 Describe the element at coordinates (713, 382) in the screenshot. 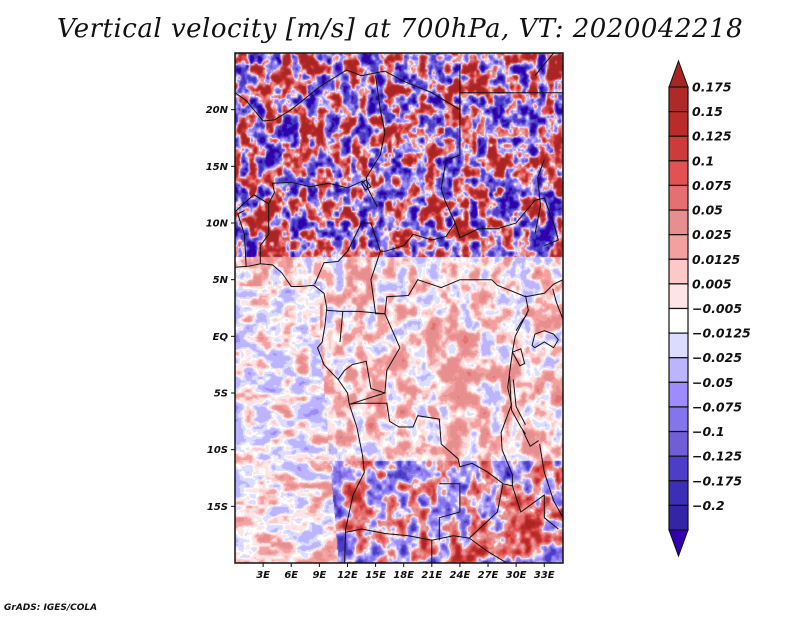

I see `colorbar-label: −0.05` at that location.